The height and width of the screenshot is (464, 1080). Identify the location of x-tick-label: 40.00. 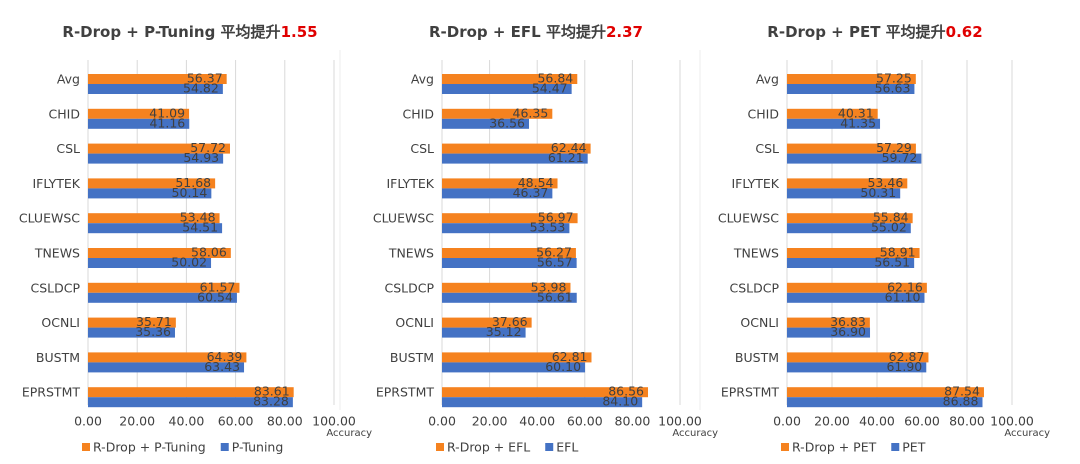
(537, 421).